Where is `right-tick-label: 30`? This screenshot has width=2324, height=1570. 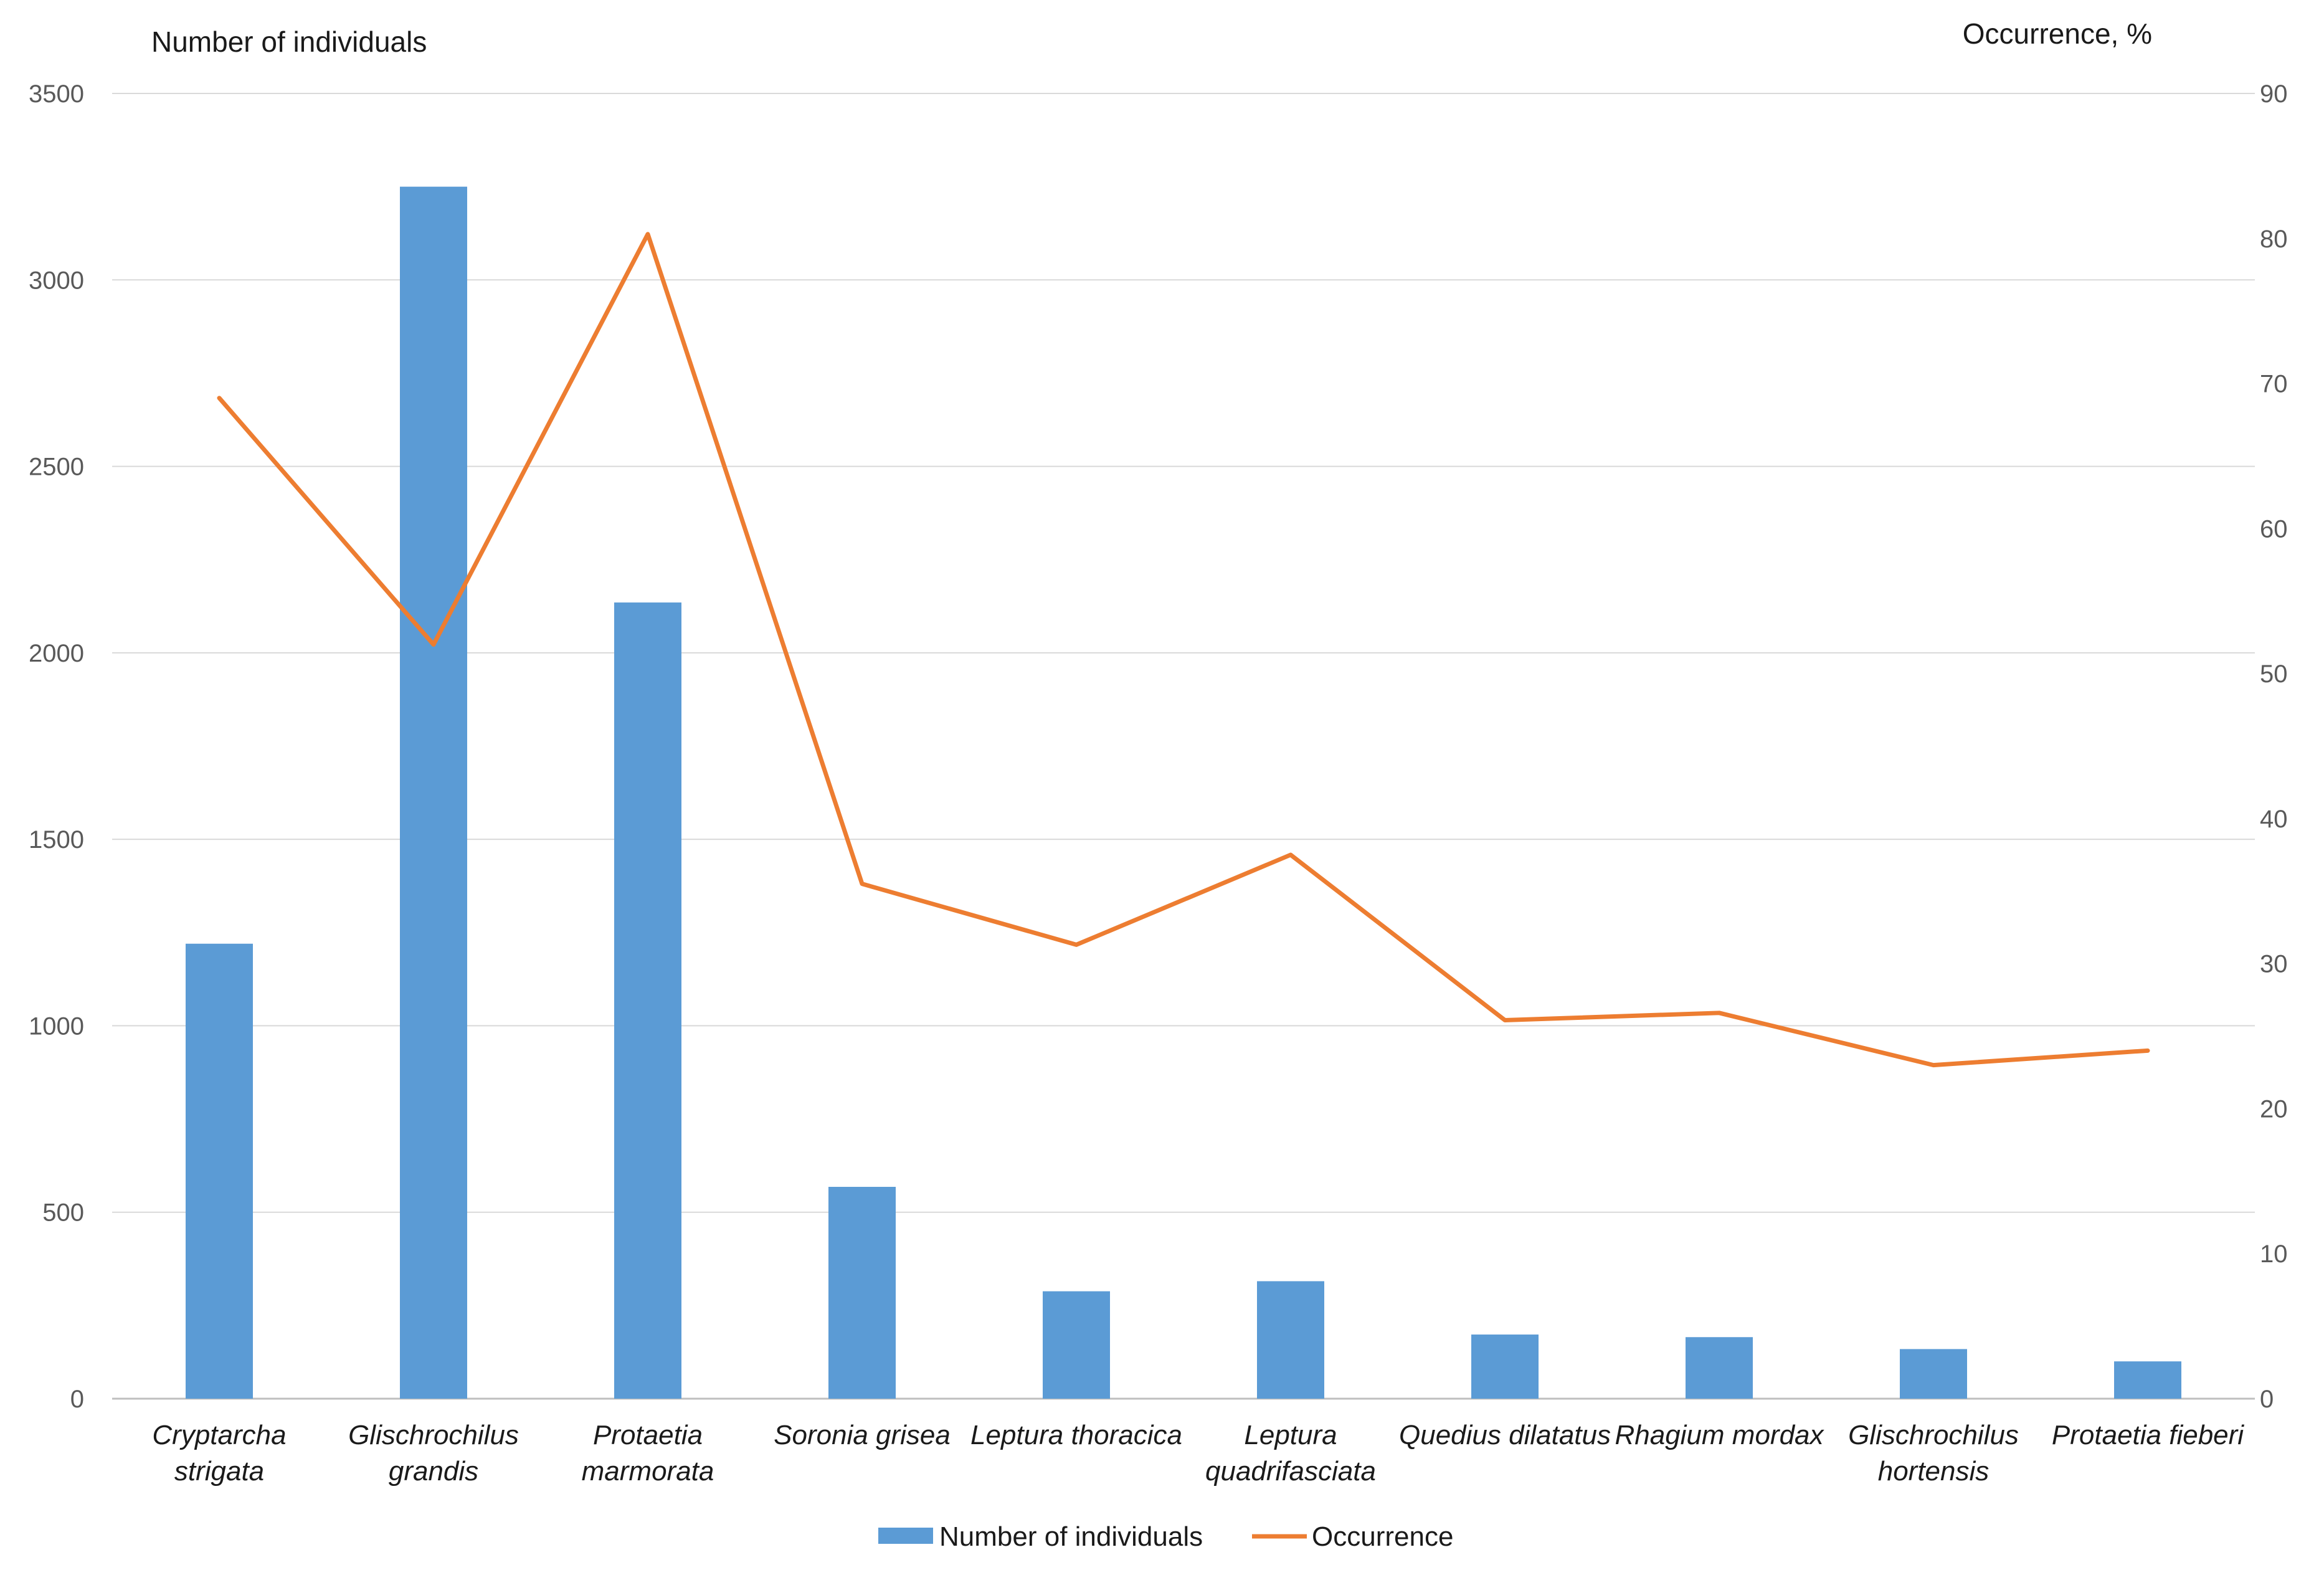
right-tick-label: 30 is located at coordinates (2274, 965).